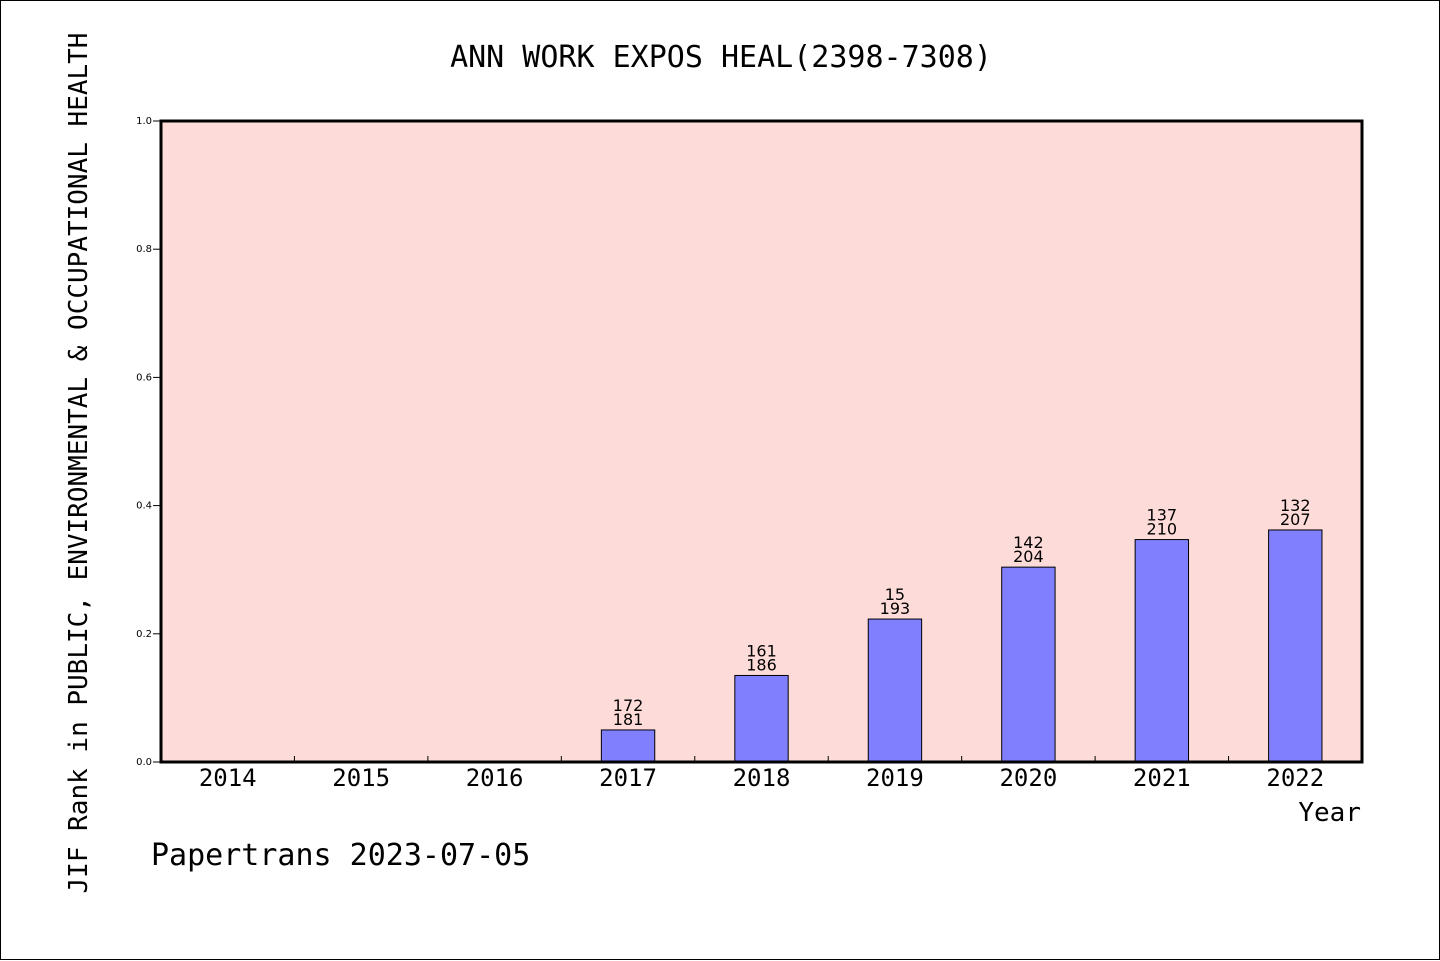 Image resolution: width=1440 pixels, height=961 pixels. What do you see at coordinates (1162, 529) in the screenshot?
I see `bar-label-bottom: 210` at bounding box center [1162, 529].